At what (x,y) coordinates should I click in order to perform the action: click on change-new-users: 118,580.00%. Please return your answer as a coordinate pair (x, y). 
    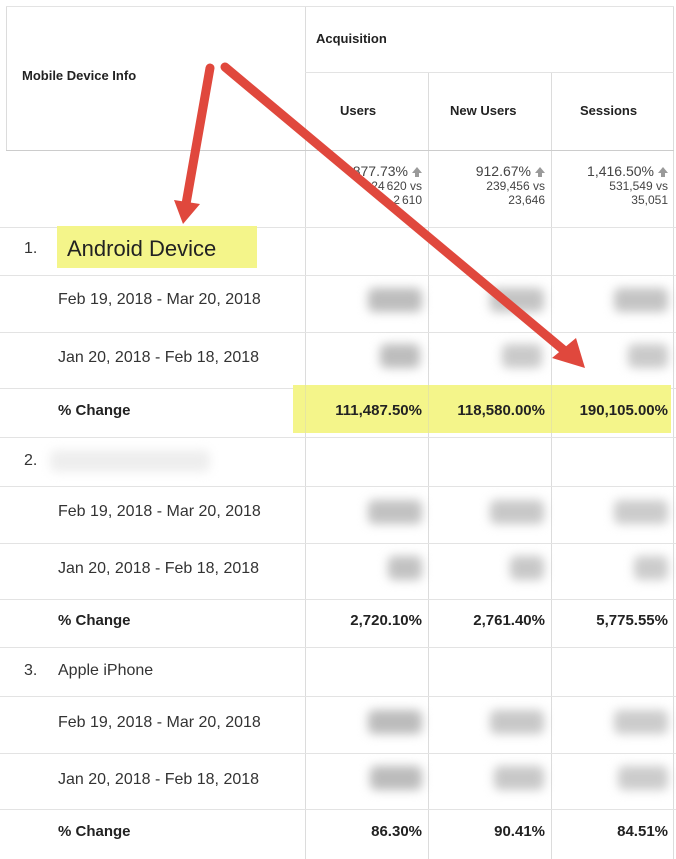
    Looking at the image, I should click on (501, 410).